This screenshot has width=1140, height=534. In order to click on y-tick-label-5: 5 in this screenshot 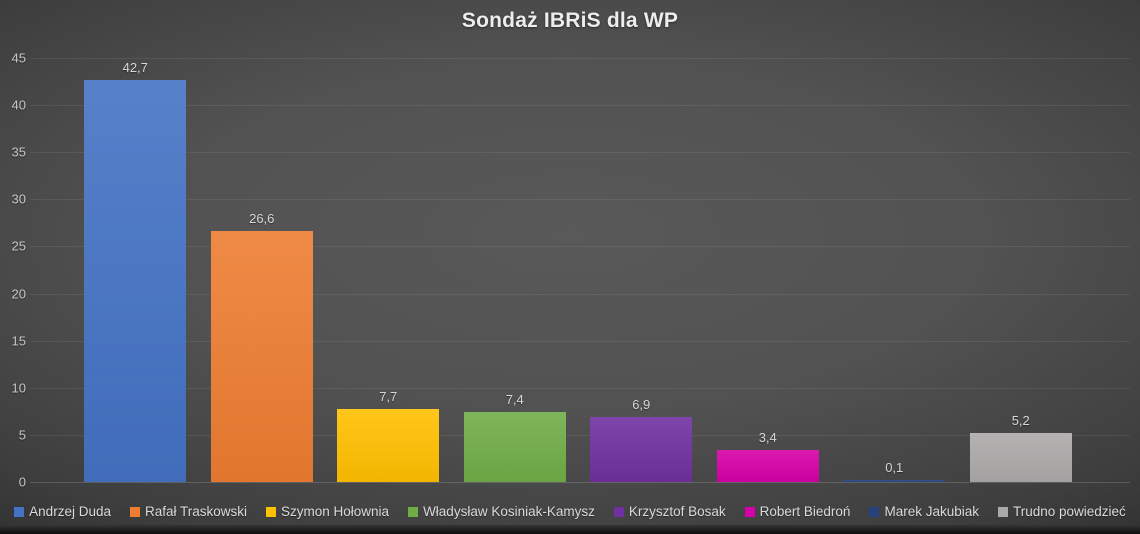, I will do `click(22, 435)`.